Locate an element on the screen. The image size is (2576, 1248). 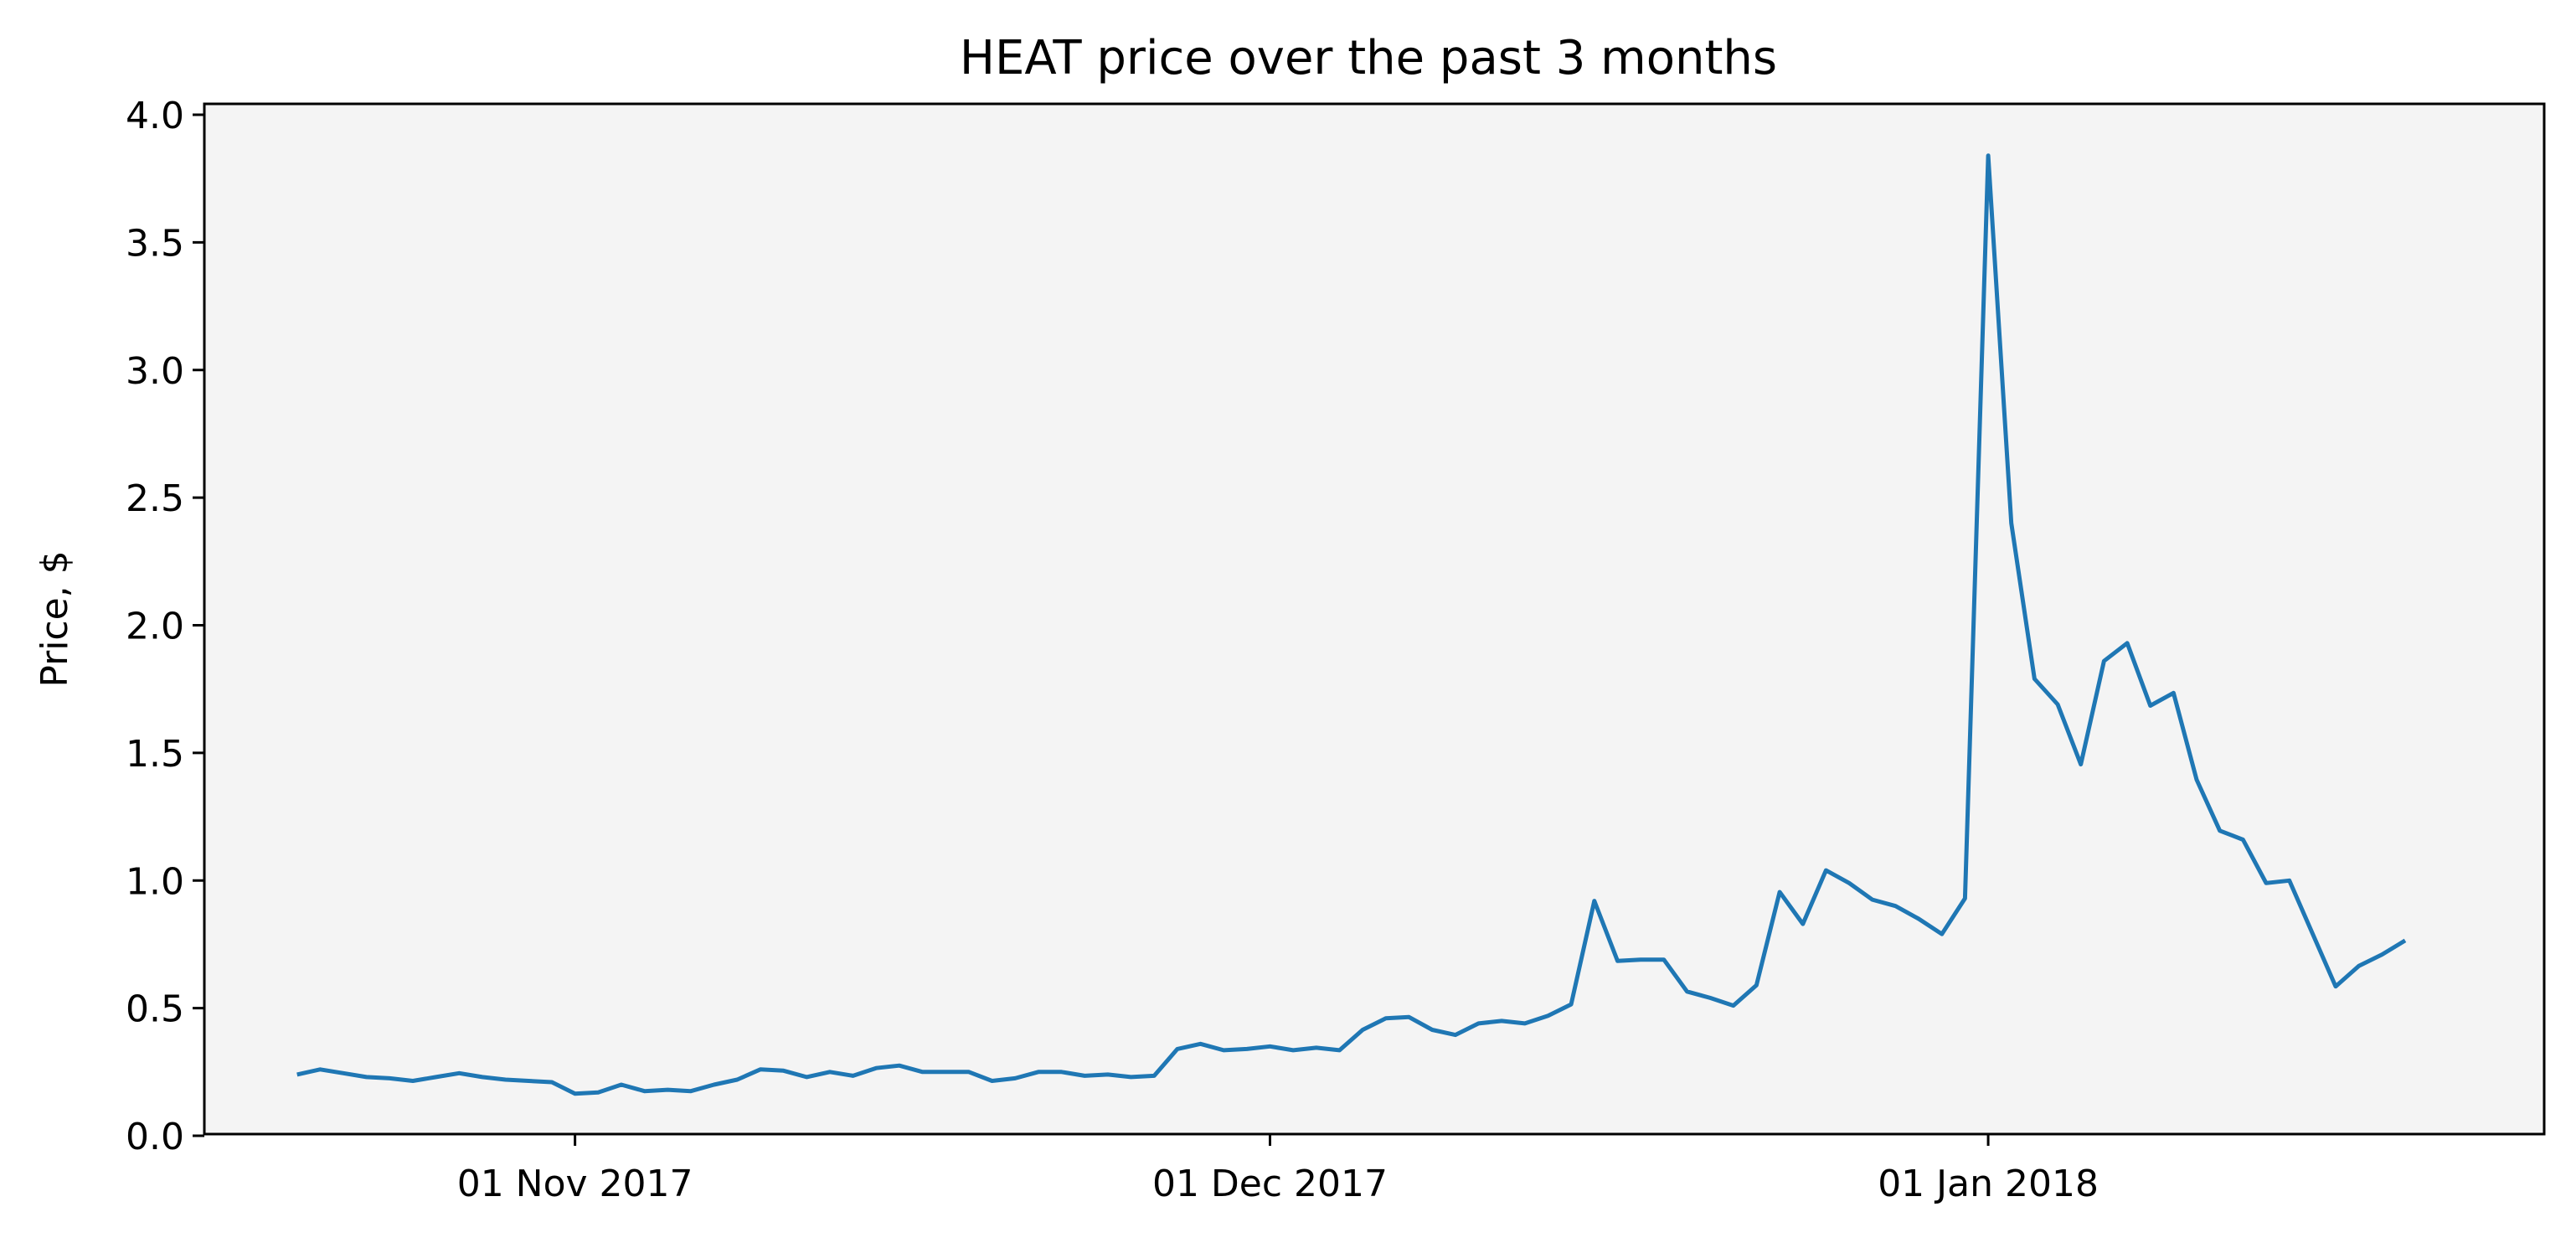
y-tick-label: 3.0 is located at coordinates (155, 371).